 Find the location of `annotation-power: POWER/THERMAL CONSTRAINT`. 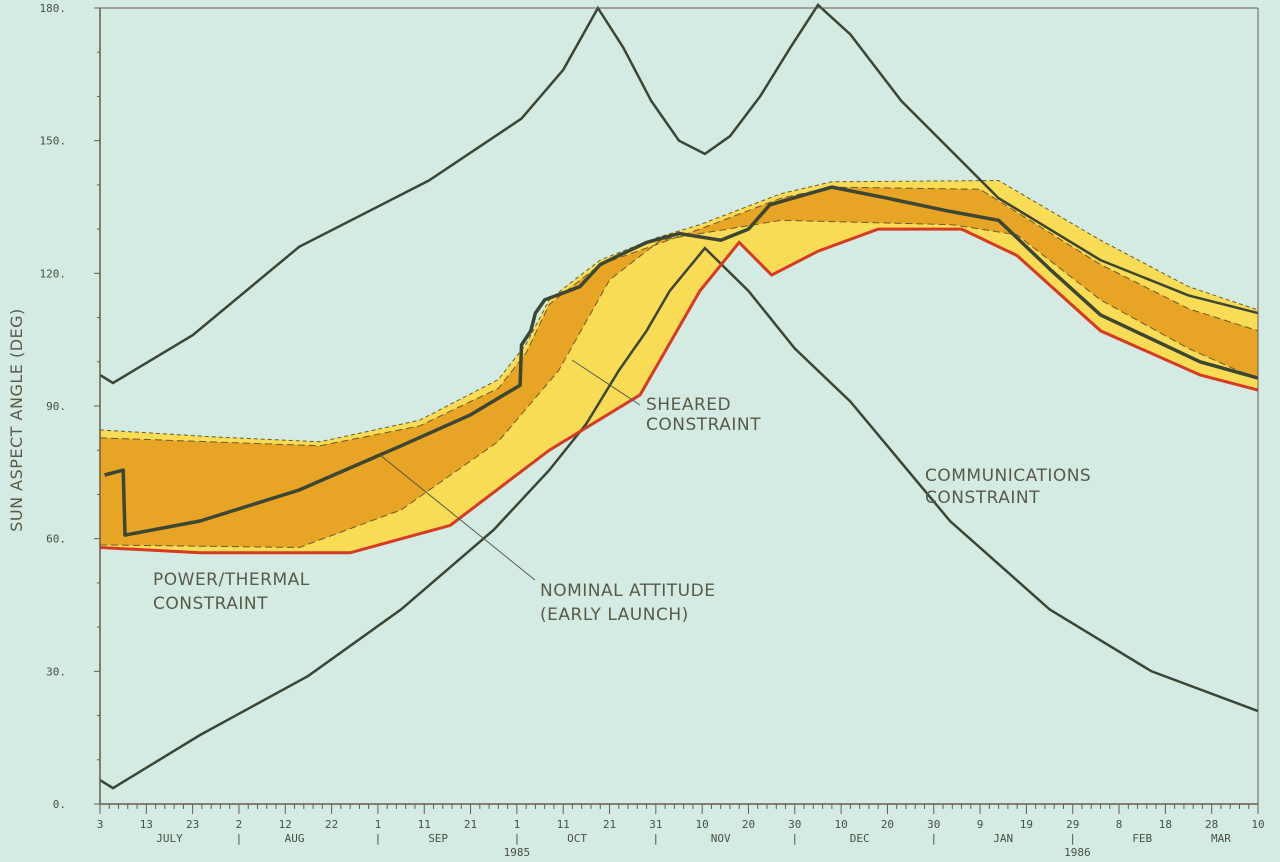

annotation-power: POWER/THERMAL CONSTRAINT is located at coordinates (231, 592).